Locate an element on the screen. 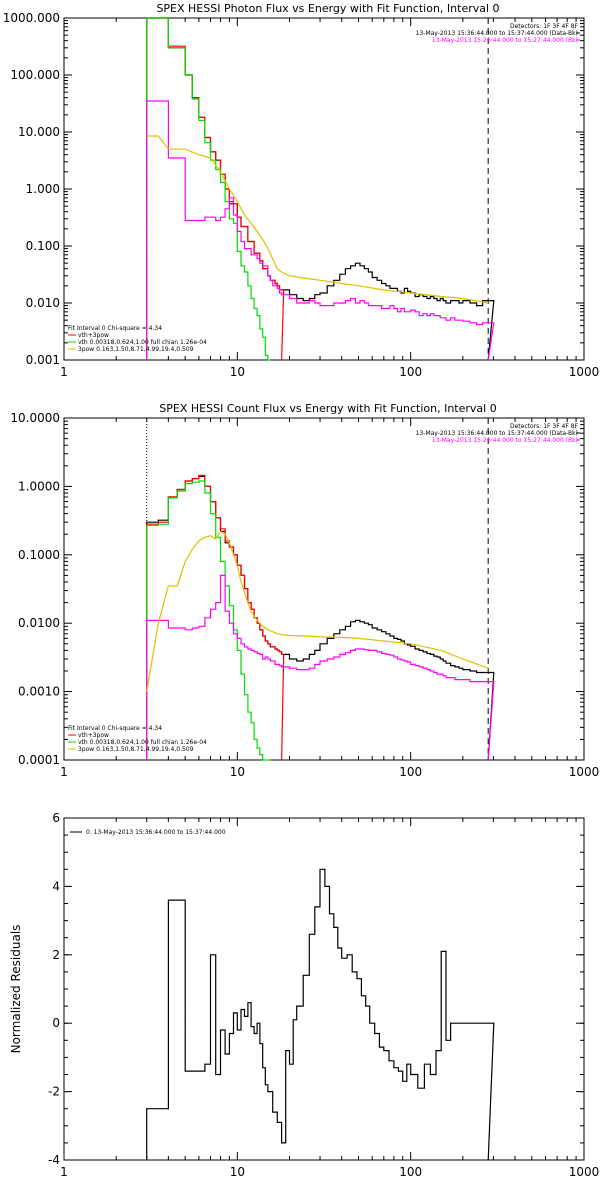  y-tick-label: 0.010 is located at coordinates (43, 303).